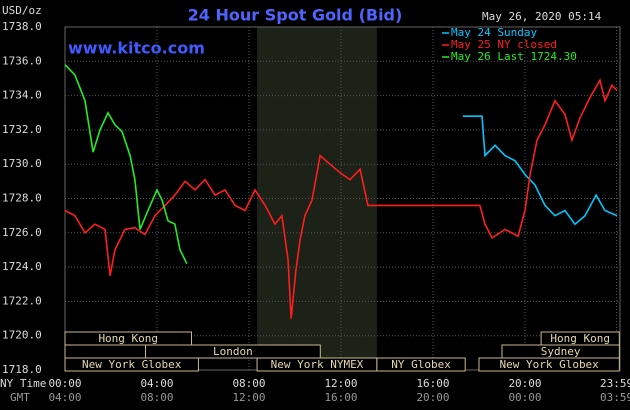 The image size is (630, 410). Describe the element at coordinates (23, 383) in the screenshot. I see `x-row-label: NY Time` at that location.